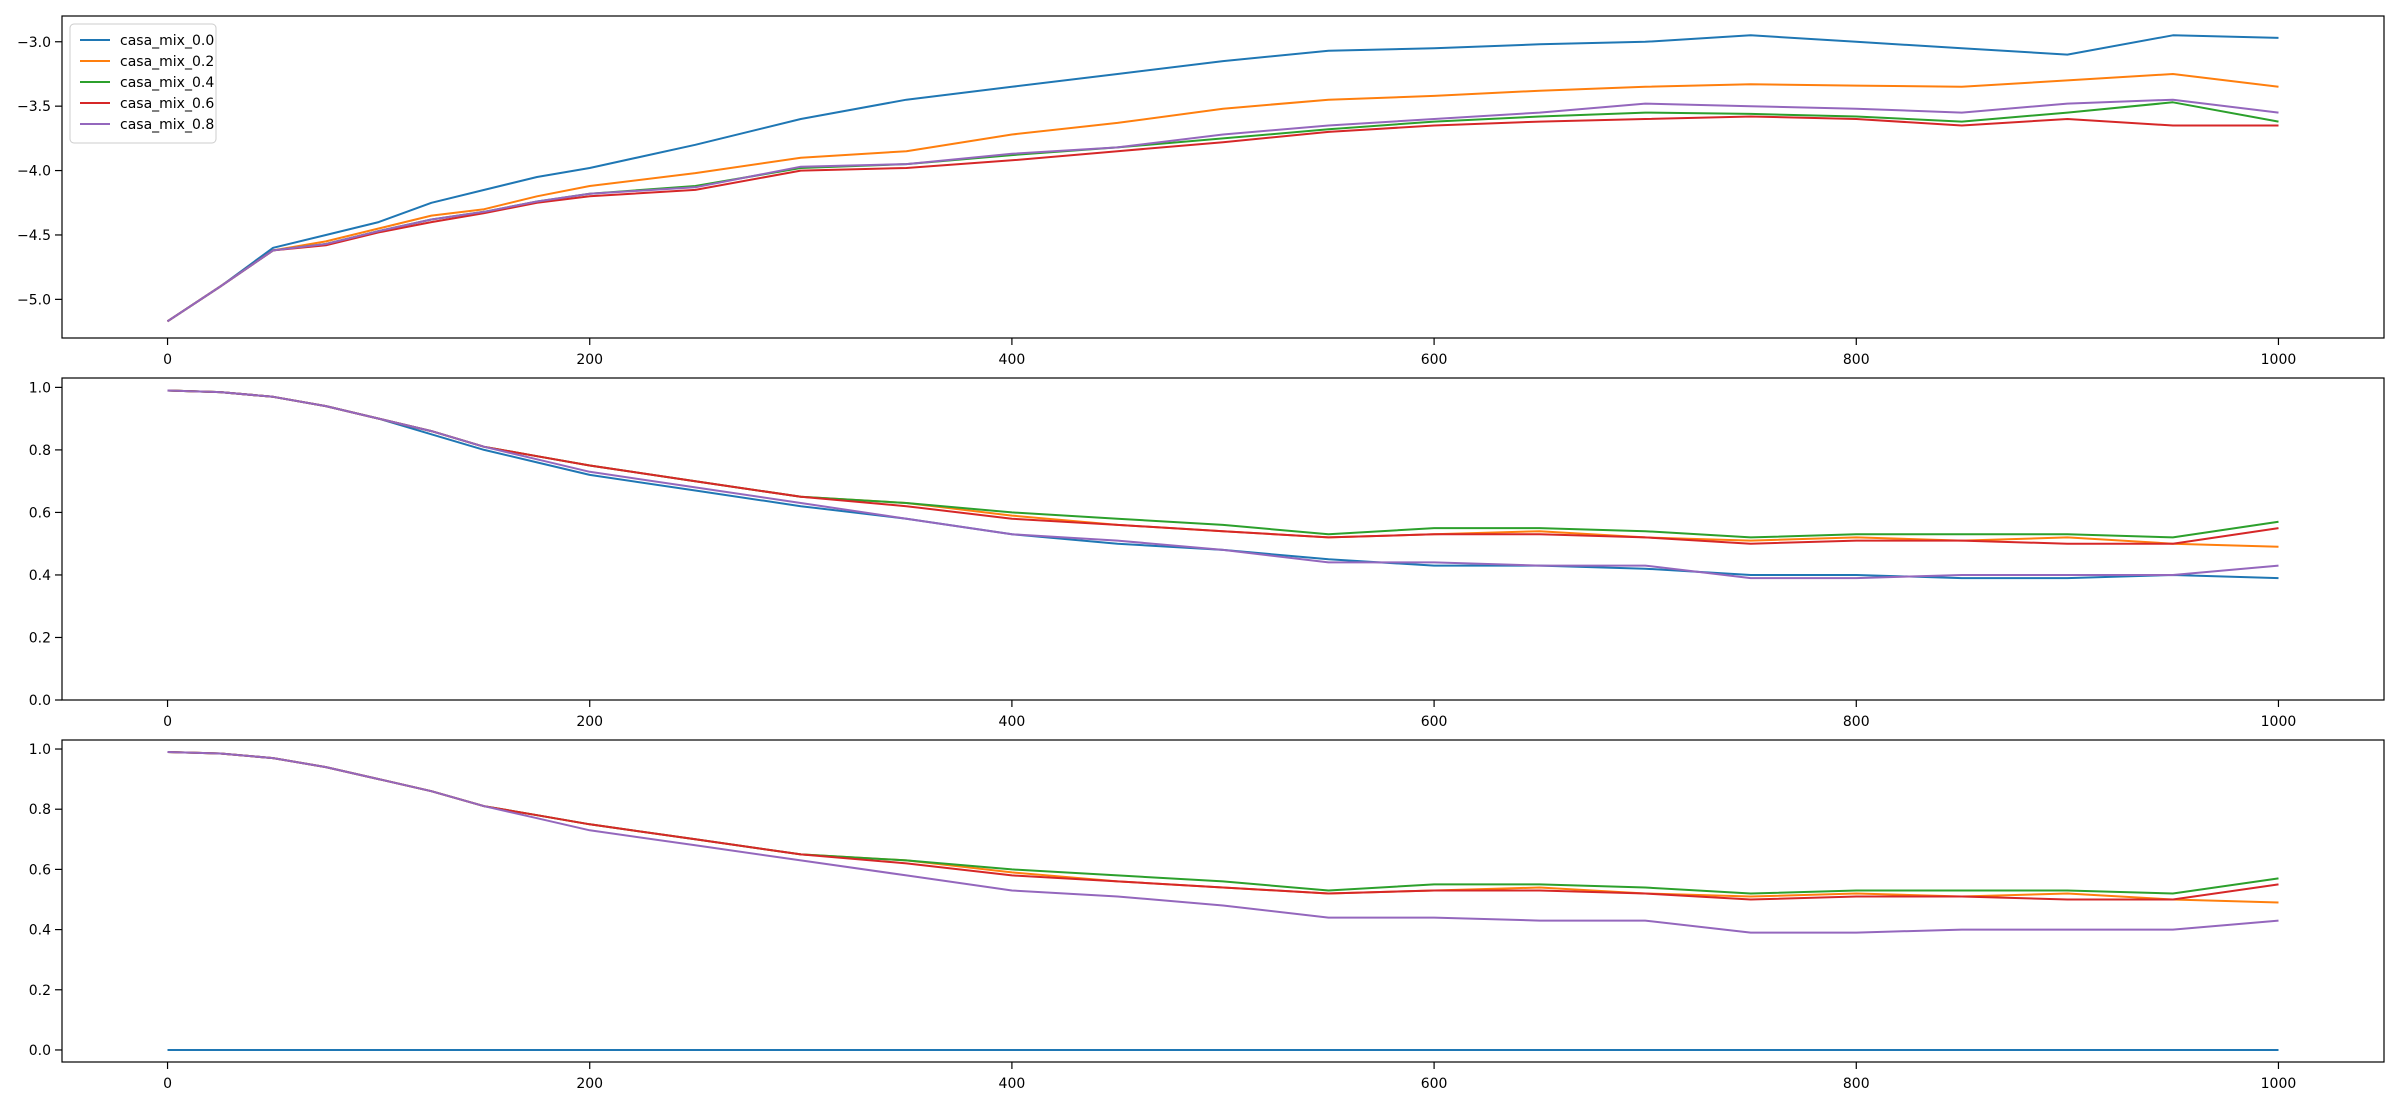 The height and width of the screenshot is (1100, 2400). Describe the element at coordinates (167, 83) in the screenshot. I see `legend-label: casa_mix_0.4` at that location.